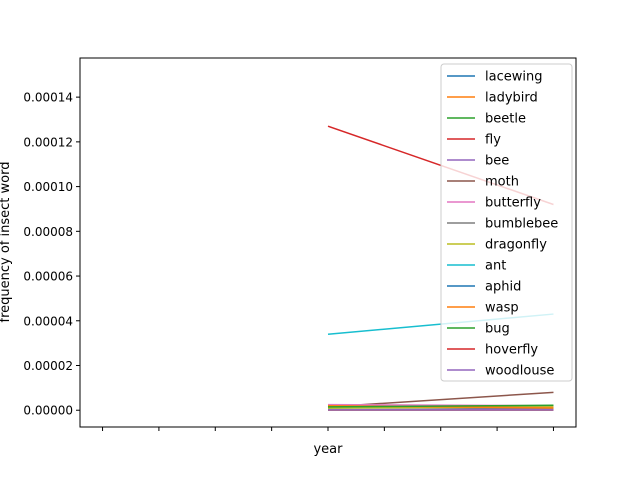 The width and height of the screenshot is (640, 480). Describe the element at coordinates (497, 329) in the screenshot. I see `legend-label-bug: bug` at that location.